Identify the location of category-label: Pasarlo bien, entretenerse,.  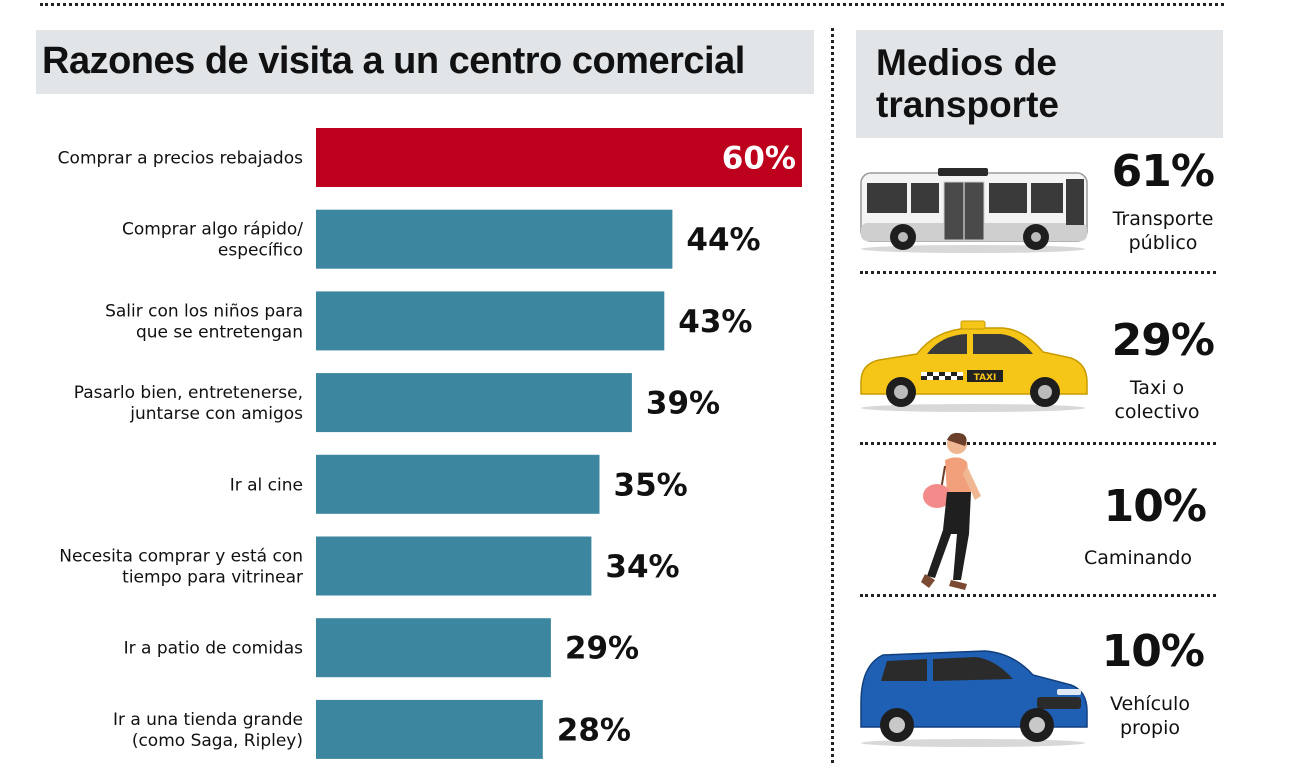
(188, 393).